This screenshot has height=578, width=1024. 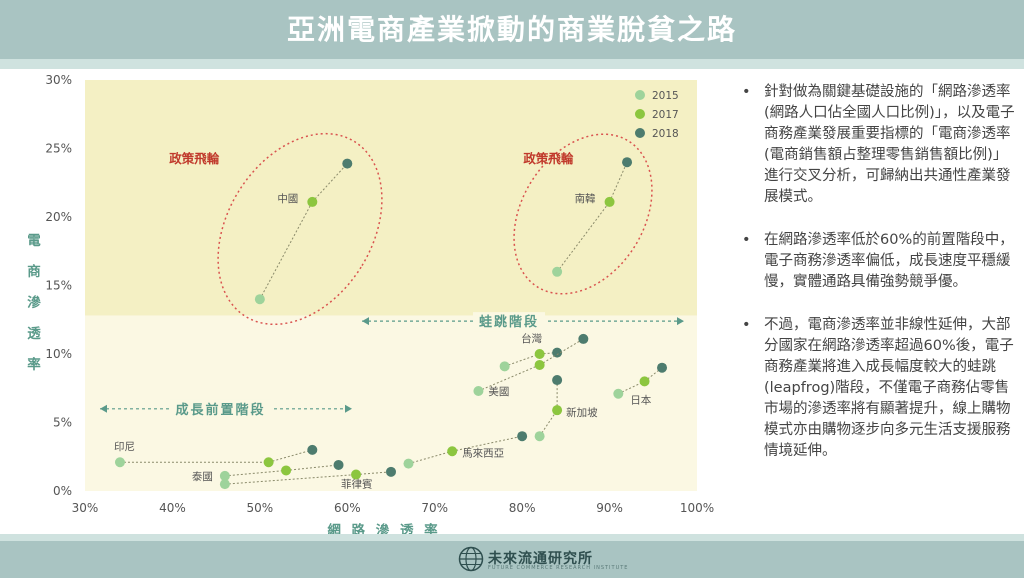 I want to click on x-tick-label: 80%, so click(x=522, y=508).